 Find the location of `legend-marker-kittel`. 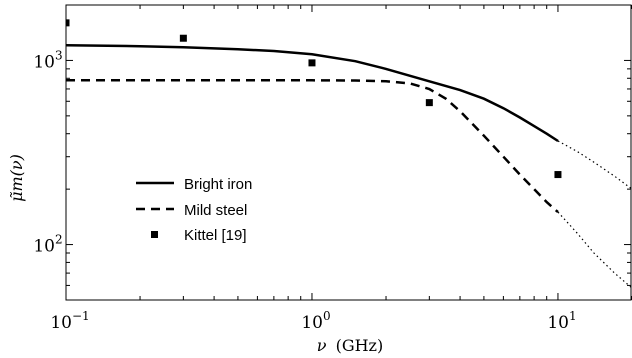

legend-marker-kittel is located at coordinates (154, 234).